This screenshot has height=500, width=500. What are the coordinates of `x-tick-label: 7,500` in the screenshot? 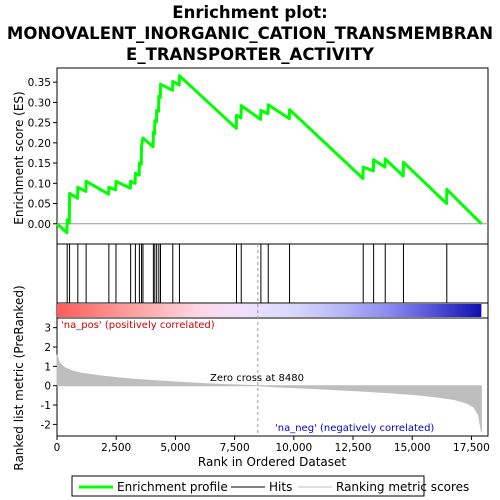 It's located at (235, 448).